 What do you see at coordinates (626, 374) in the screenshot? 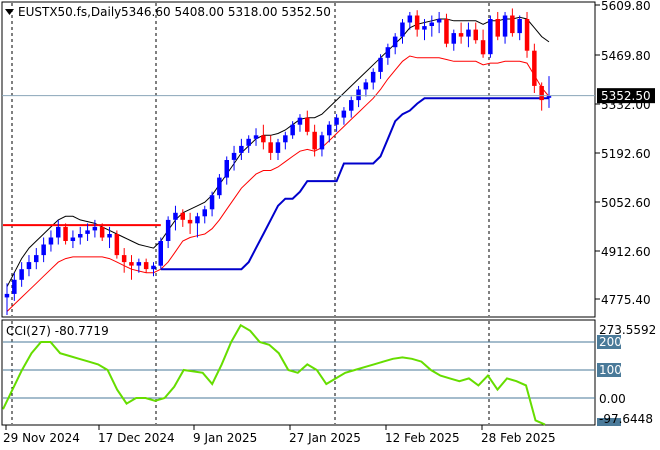
I see `indicator-axis: 273.5592 200 100 0.00 -97.6448` at bounding box center [626, 374].